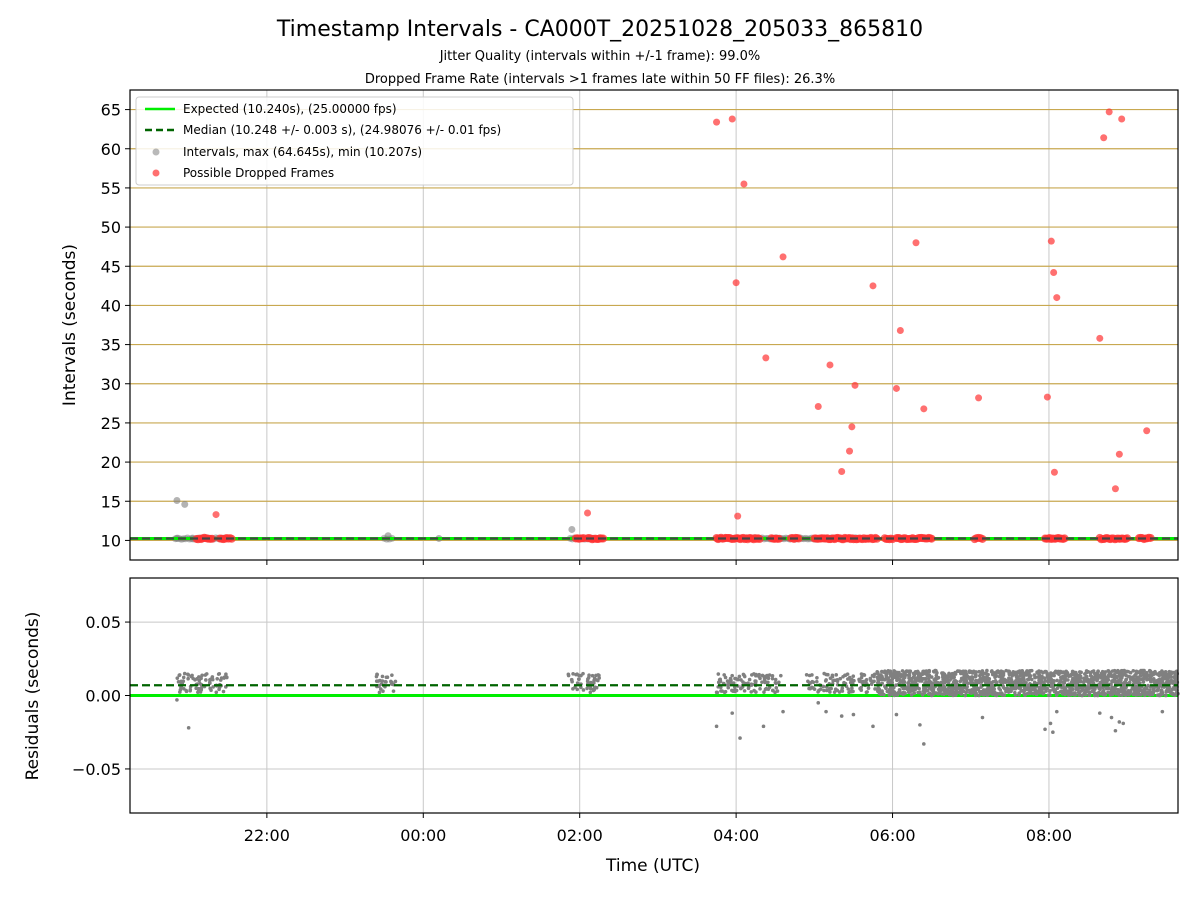  What do you see at coordinates (111, 266) in the screenshot?
I see `upper-y-tick-label: 45` at bounding box center [111, 266].